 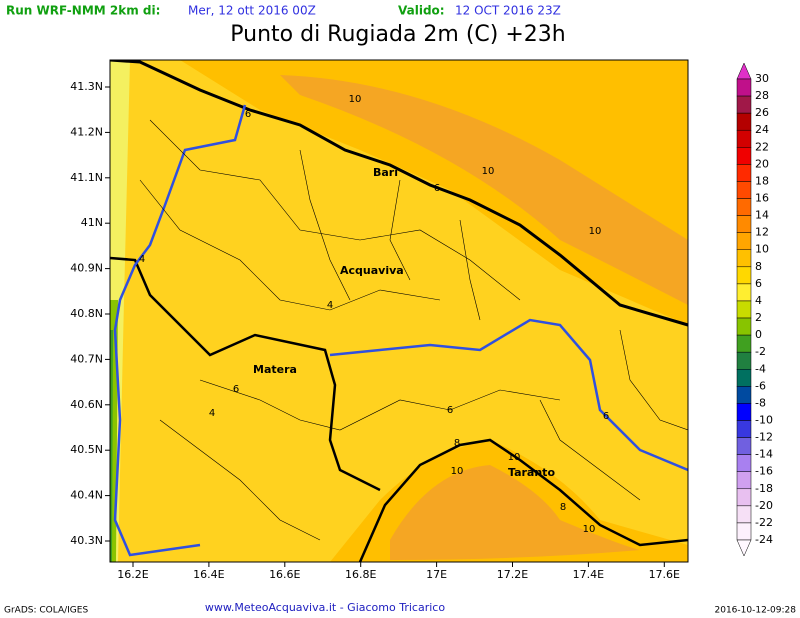 What do you see at coordinates (760, 402) in the screenshot?
I see `colorbar-label: -8` at bounding box center [760, 402].